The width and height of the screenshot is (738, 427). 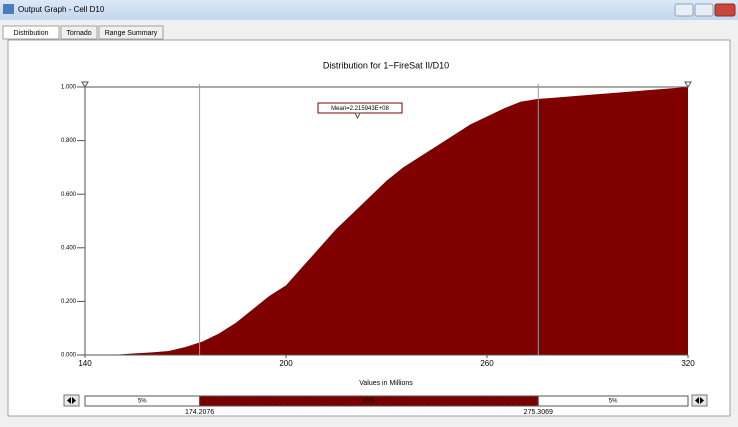 I want to click on range-right-button, so click(x=699, y=400).